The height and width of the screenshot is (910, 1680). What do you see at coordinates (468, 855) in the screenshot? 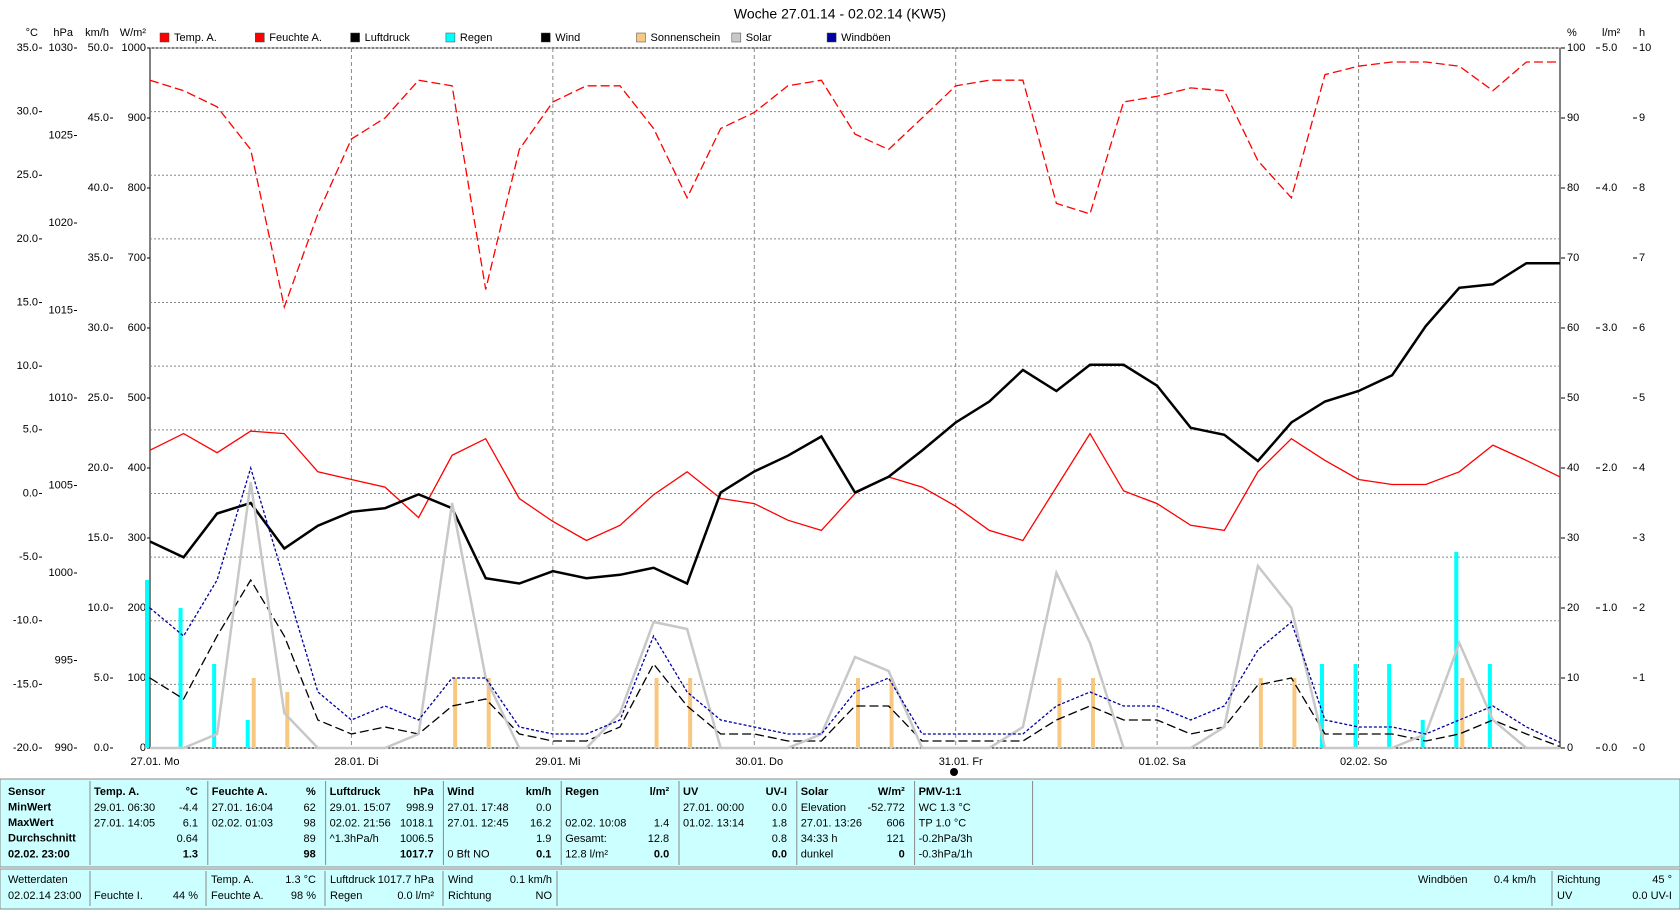
I see `cell-label: 0 Bft NO` at bounding box center [468, 855].